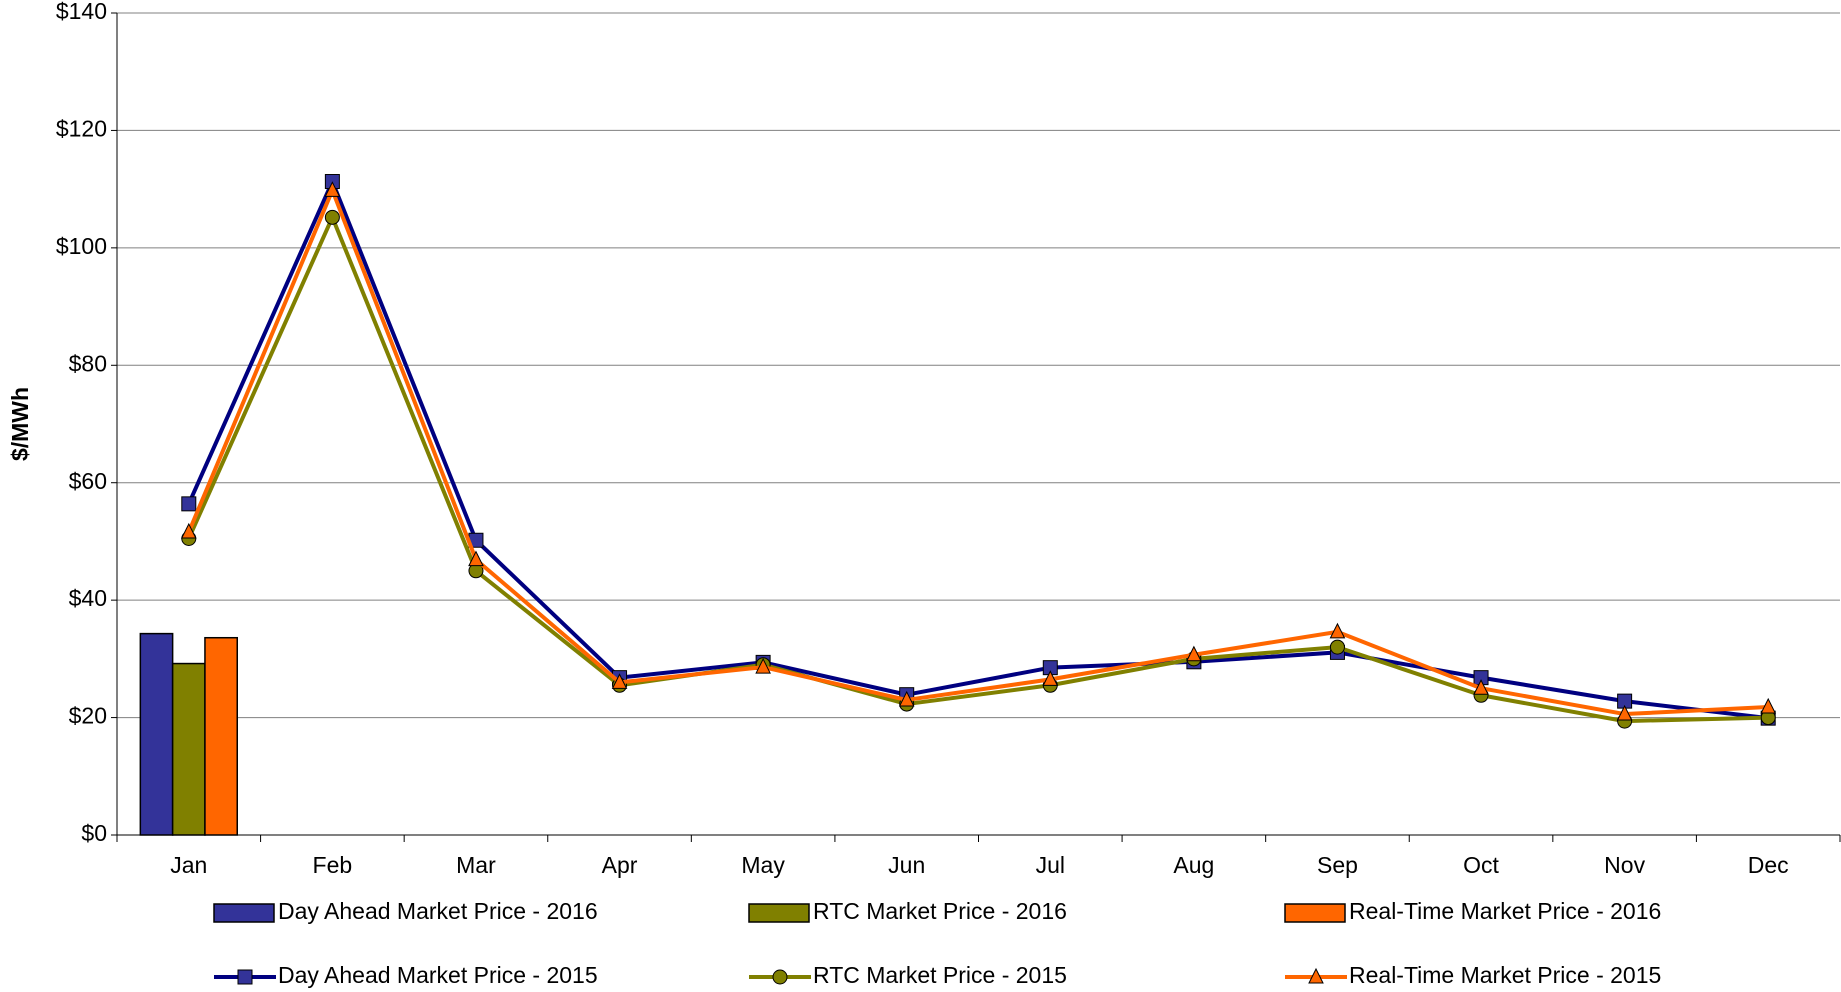 This screenshot has height=992, width=1841. I want to click on x-tick-label: Jan, so click(188, 865).